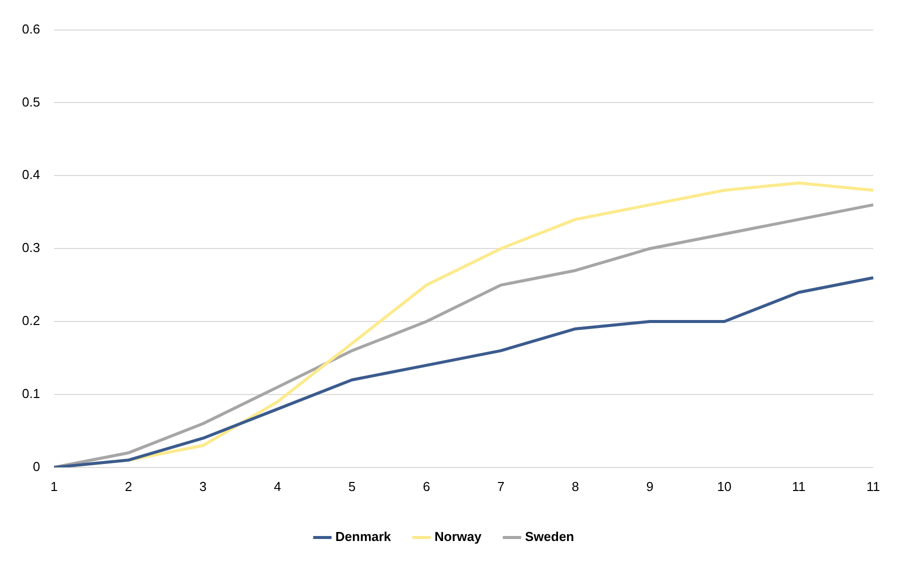 The image size is (900, 562). What do you see at coordinates (650, 486) in the screenshot?
I see `x-tick-label: 9` at bounding box center [650, 486].